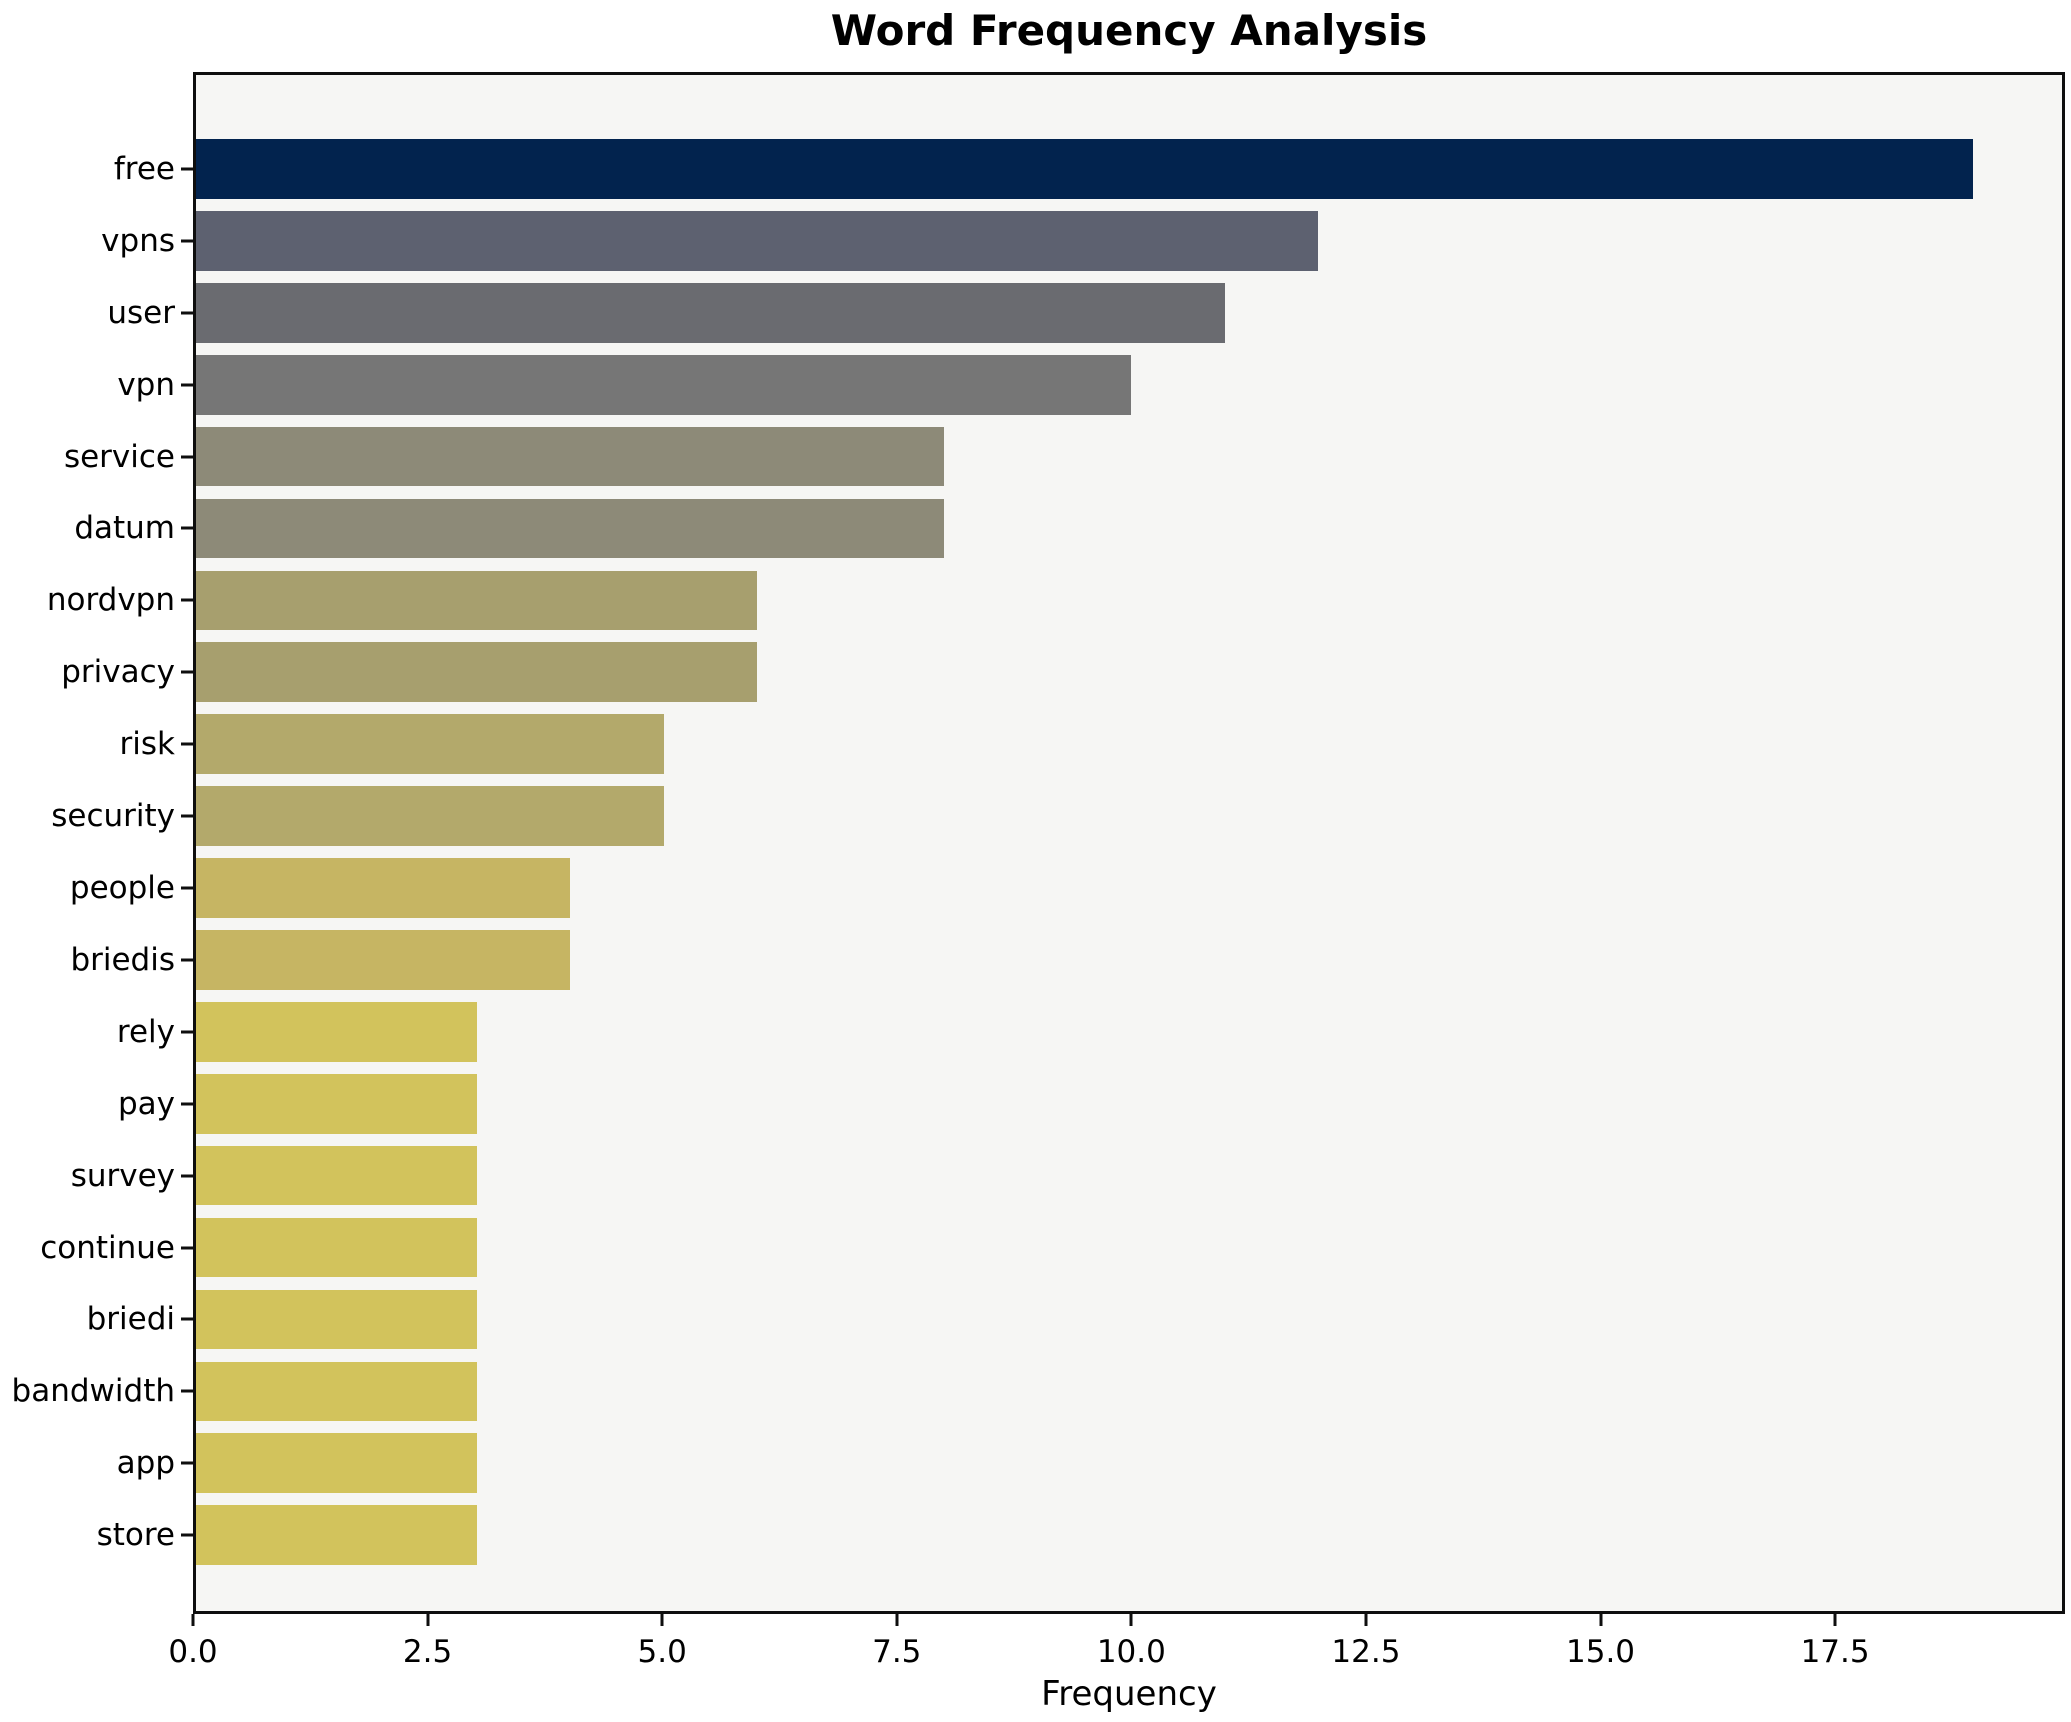 Image resolution: width=2071 pixels, height=1722 pixels. I want to click on y-axis-label: user, so click(141, 312).